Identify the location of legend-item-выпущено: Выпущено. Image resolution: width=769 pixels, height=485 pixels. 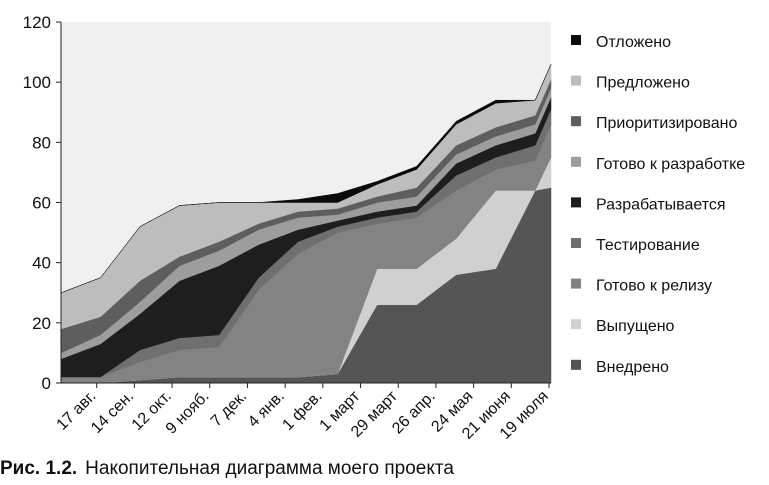
(623, 326).